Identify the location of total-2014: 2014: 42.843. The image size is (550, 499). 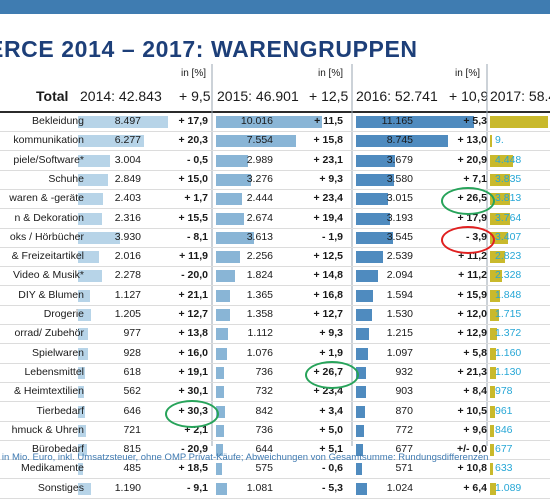
(121, 96).